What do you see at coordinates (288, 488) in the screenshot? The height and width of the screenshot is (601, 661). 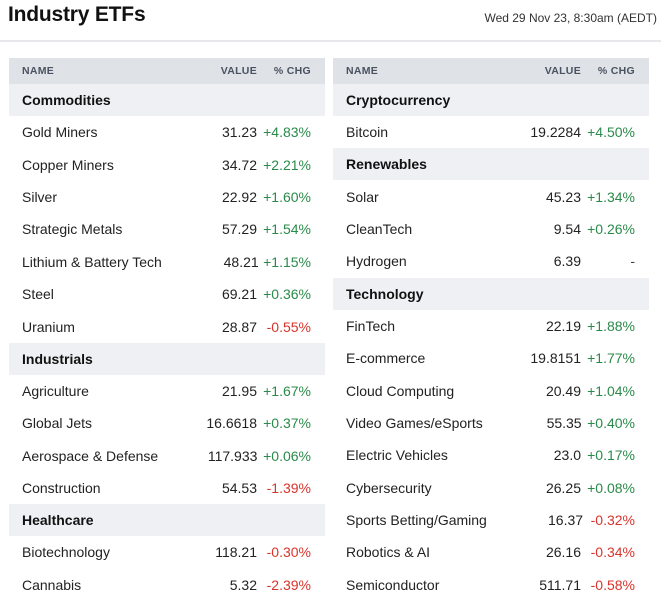 I see `etf-change: -1.39%` at bounding box center [288, 488].